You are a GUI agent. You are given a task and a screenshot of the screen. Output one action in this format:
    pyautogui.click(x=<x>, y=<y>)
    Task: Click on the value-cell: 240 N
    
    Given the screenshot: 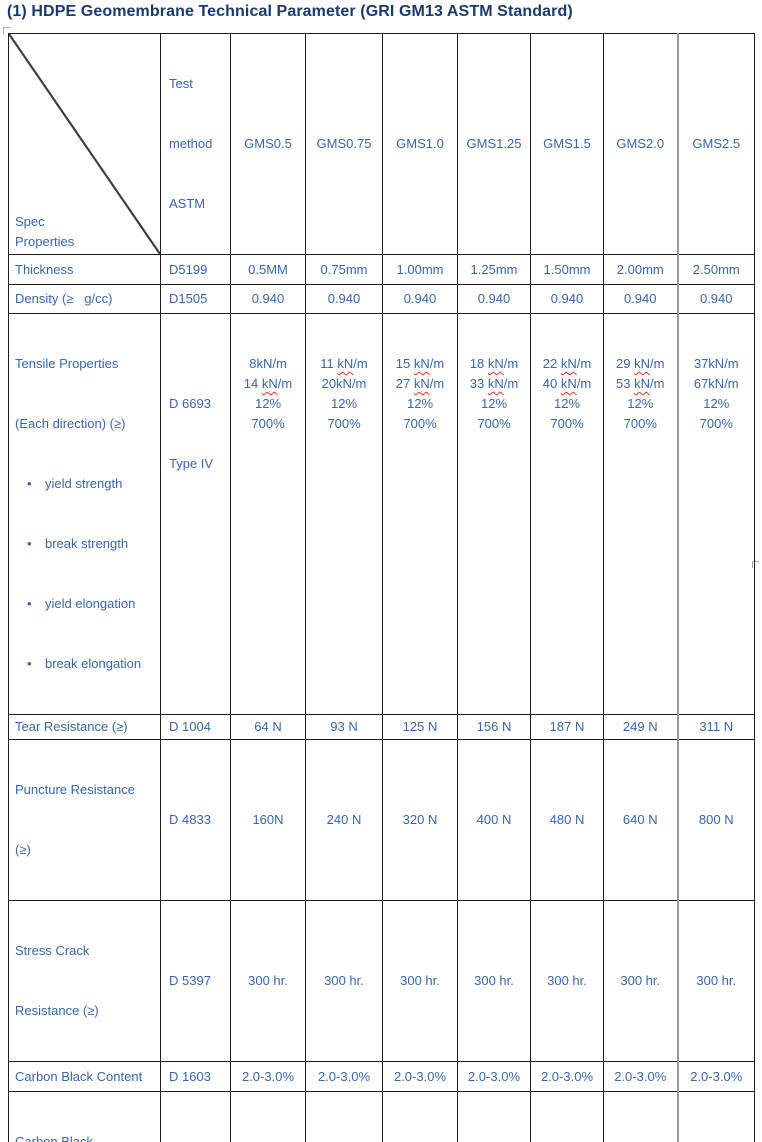 What is the action you would take?
    pyautogui.click(x=344, y=820)
    